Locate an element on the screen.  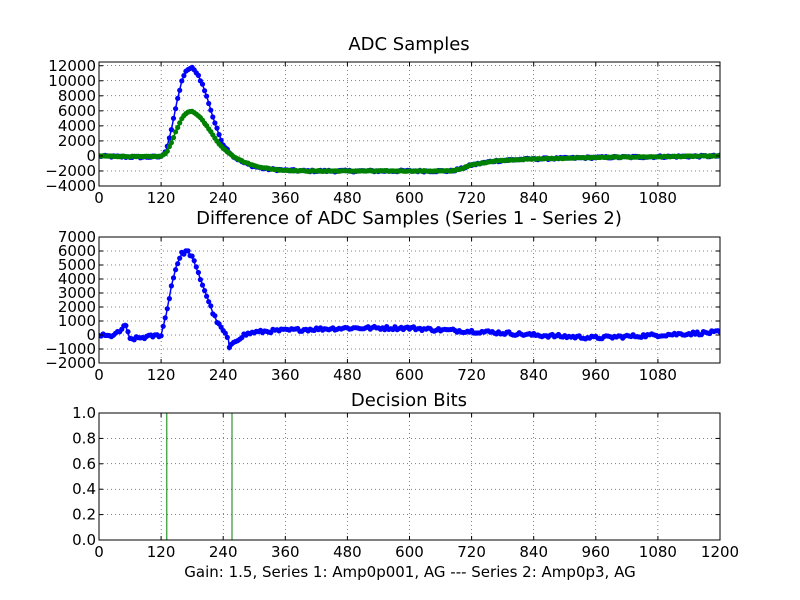
y-tick-label: 5000 is located at coordinates (77, 265).